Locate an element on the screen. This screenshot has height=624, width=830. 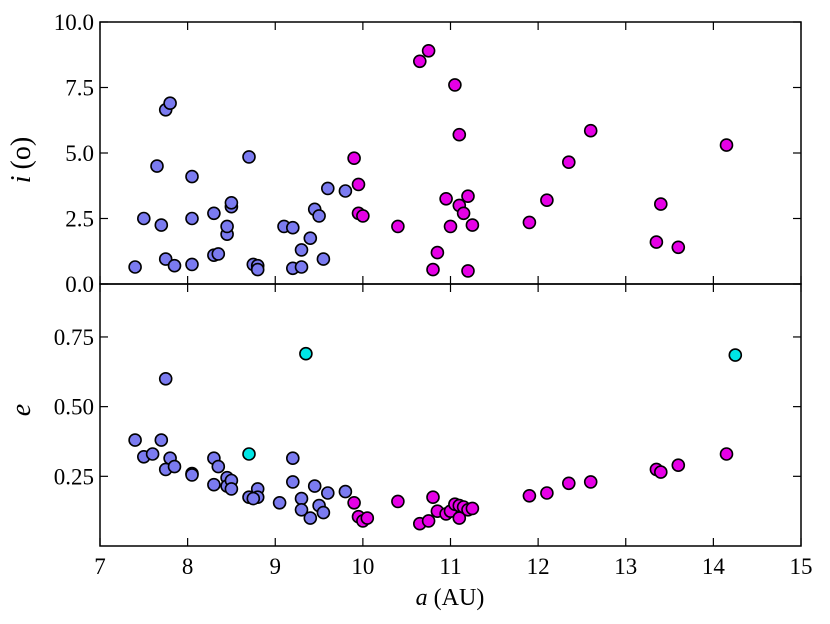
x-tick-label-3: 10 is located at coordinates (362, 566).